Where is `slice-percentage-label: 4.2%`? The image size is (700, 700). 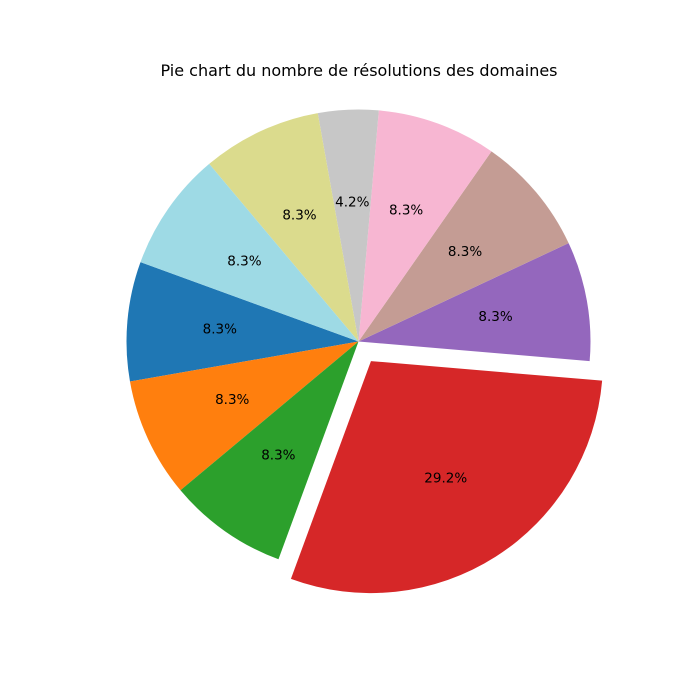
slice-percentage-label: 4.2% is located at coordinates (352, 202).